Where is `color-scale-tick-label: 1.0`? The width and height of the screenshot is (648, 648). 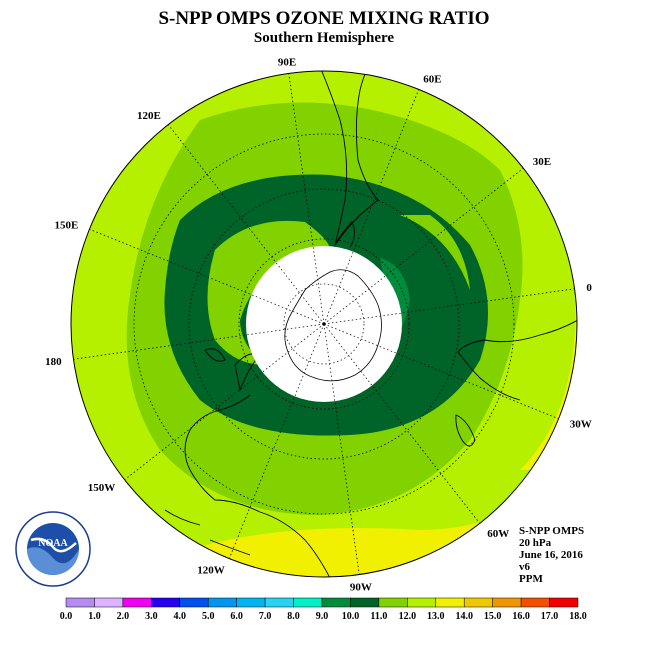 color-scale-tick-label: 1.0 is located at coordinates (94, 616).